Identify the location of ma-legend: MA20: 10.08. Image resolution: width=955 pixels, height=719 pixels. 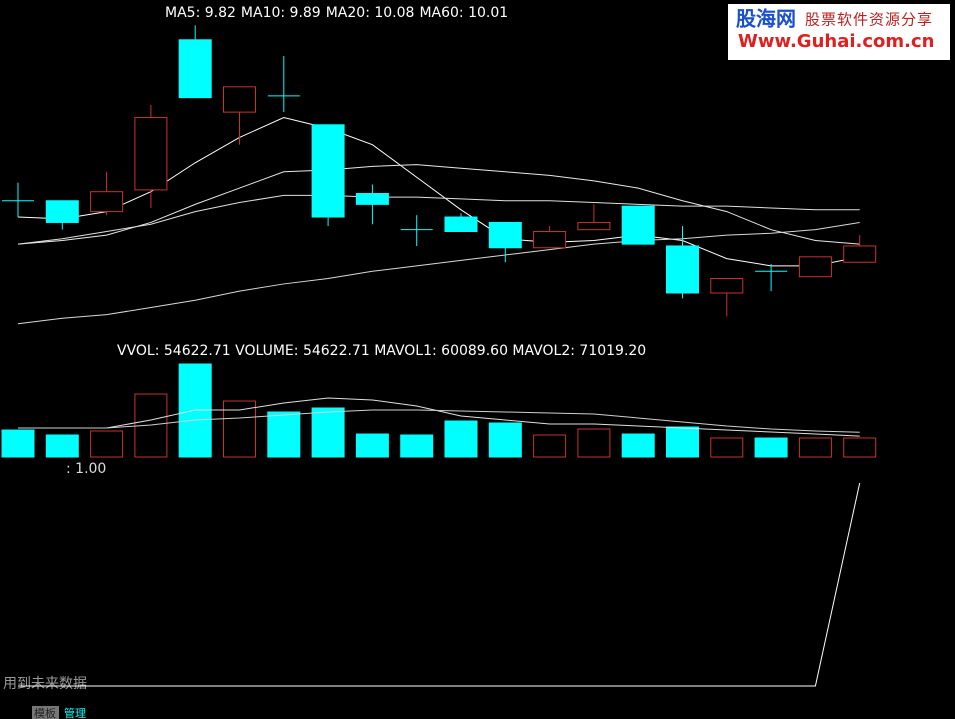
(370, 13).